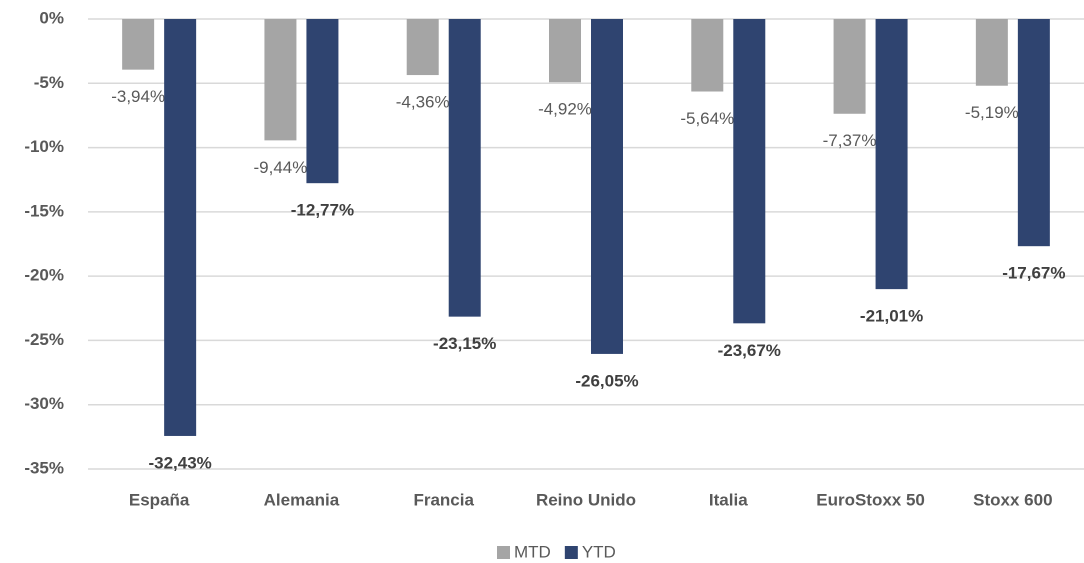 Image resolution: width=1084 pixels, height=563 pixels. Describe the element at coordinates (870, 499) in the screenshot. I see `x-tick-label: EuroStoxx 50` at that location.